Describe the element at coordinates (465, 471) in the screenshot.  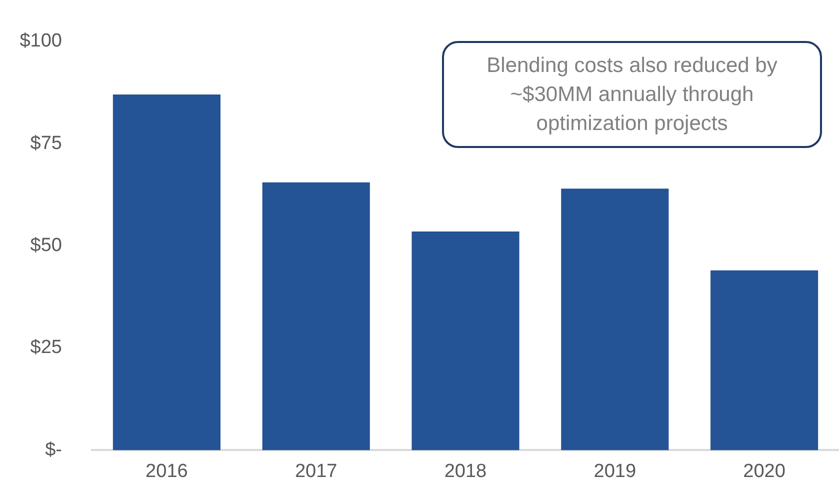
I see `x-tick-label: 2018` at that location.